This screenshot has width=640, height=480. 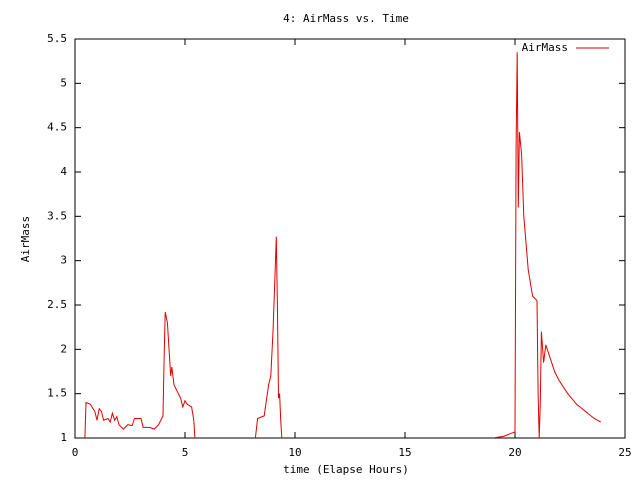 I want to click on y-tick-label: 2, so click(x=63, y=348).